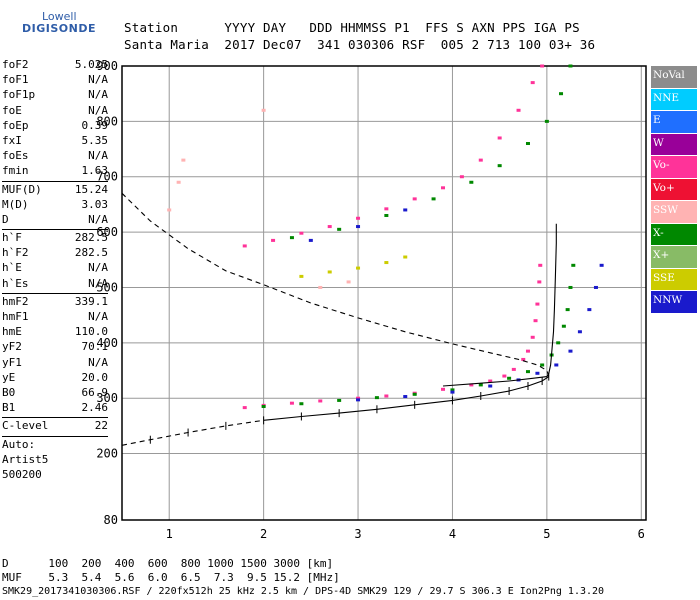  Describe the element at coordinates (51, 25) in the screenshot. I see `digisonde-logo: Lowell DIGISONDE` at that location.